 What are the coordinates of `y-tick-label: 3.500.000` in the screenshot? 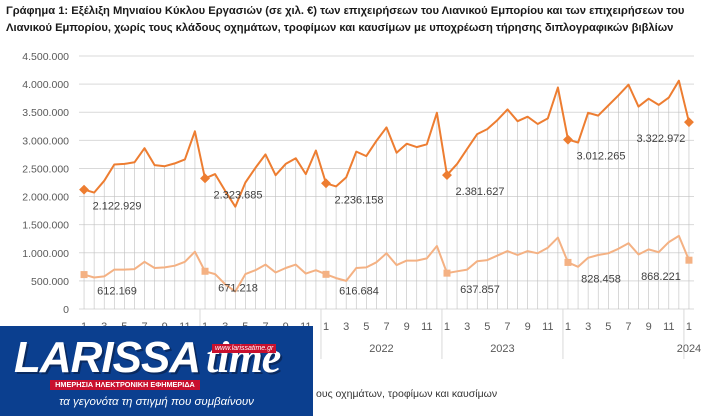 It's located at (45, 113).